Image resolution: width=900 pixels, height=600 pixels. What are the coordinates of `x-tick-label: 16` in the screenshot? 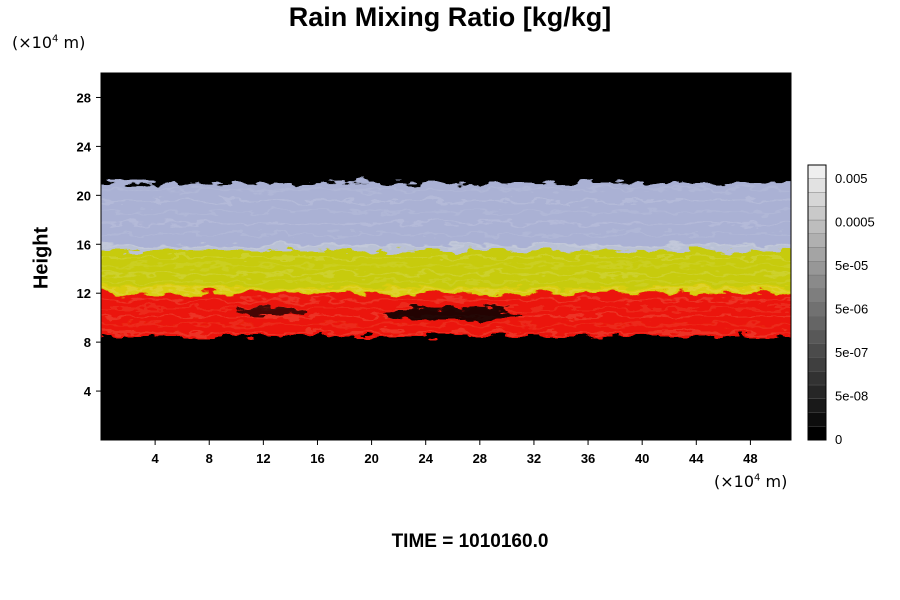 It's located at (317, 458).